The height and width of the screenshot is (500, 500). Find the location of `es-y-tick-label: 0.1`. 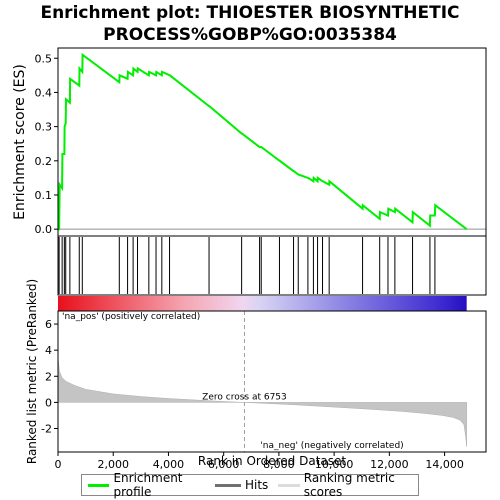

es-y-tick-label: 0.1 is located at coordinates (44, 195).